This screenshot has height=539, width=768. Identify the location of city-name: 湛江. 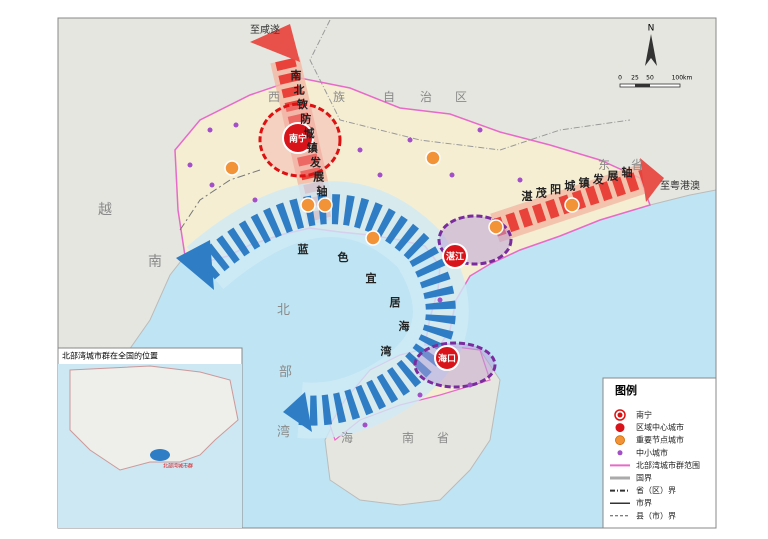
(455, 257).